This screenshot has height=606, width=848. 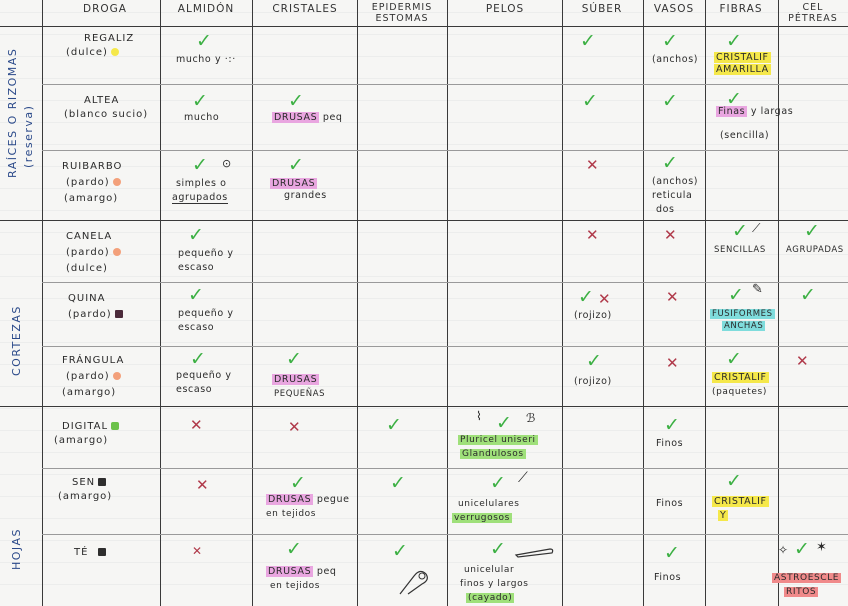 What do you see at coordinates (206, 313) in the screenshot?
I see `cell-text: pequeño y` at bounding box center [206, 313].